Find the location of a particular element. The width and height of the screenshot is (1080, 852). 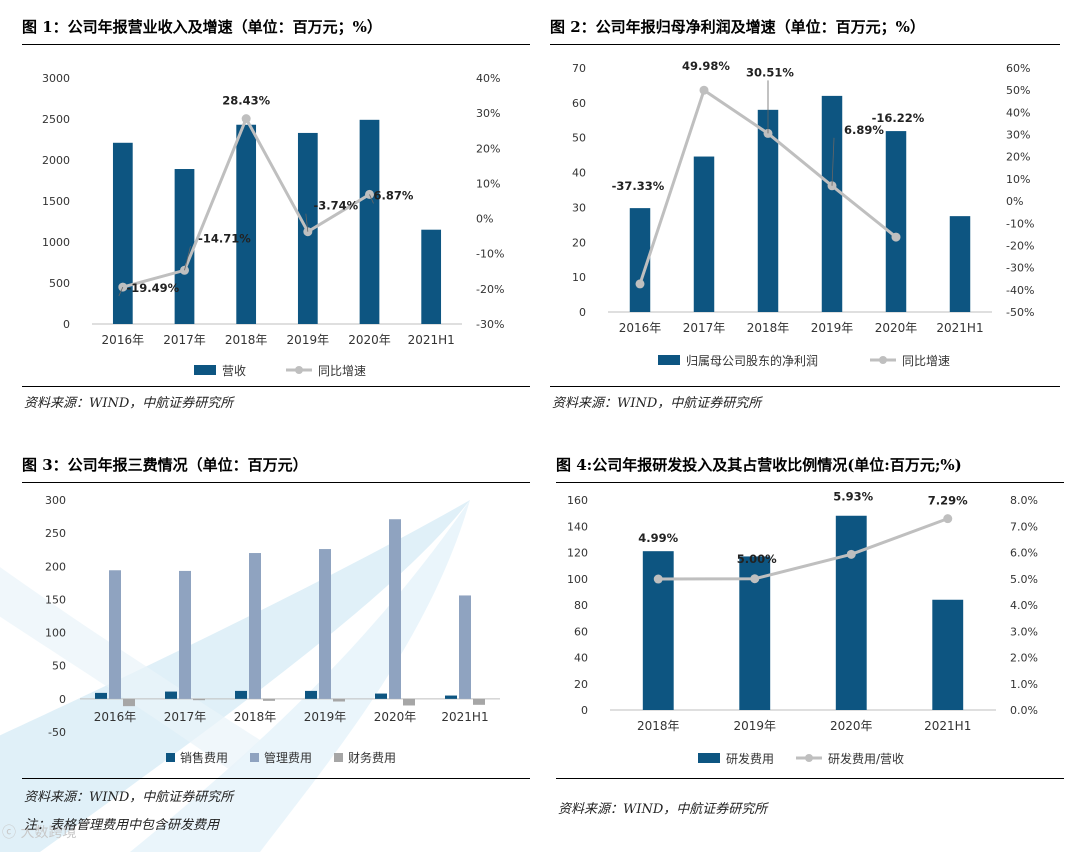

y-right-tick-label: 3.0% is located at coordinates (1024, 631).